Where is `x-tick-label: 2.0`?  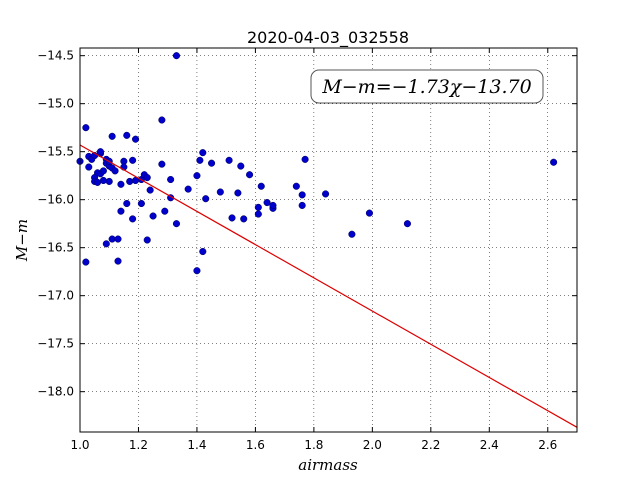 x-tick-label: 2.0 is located at coordinates (372, 445).